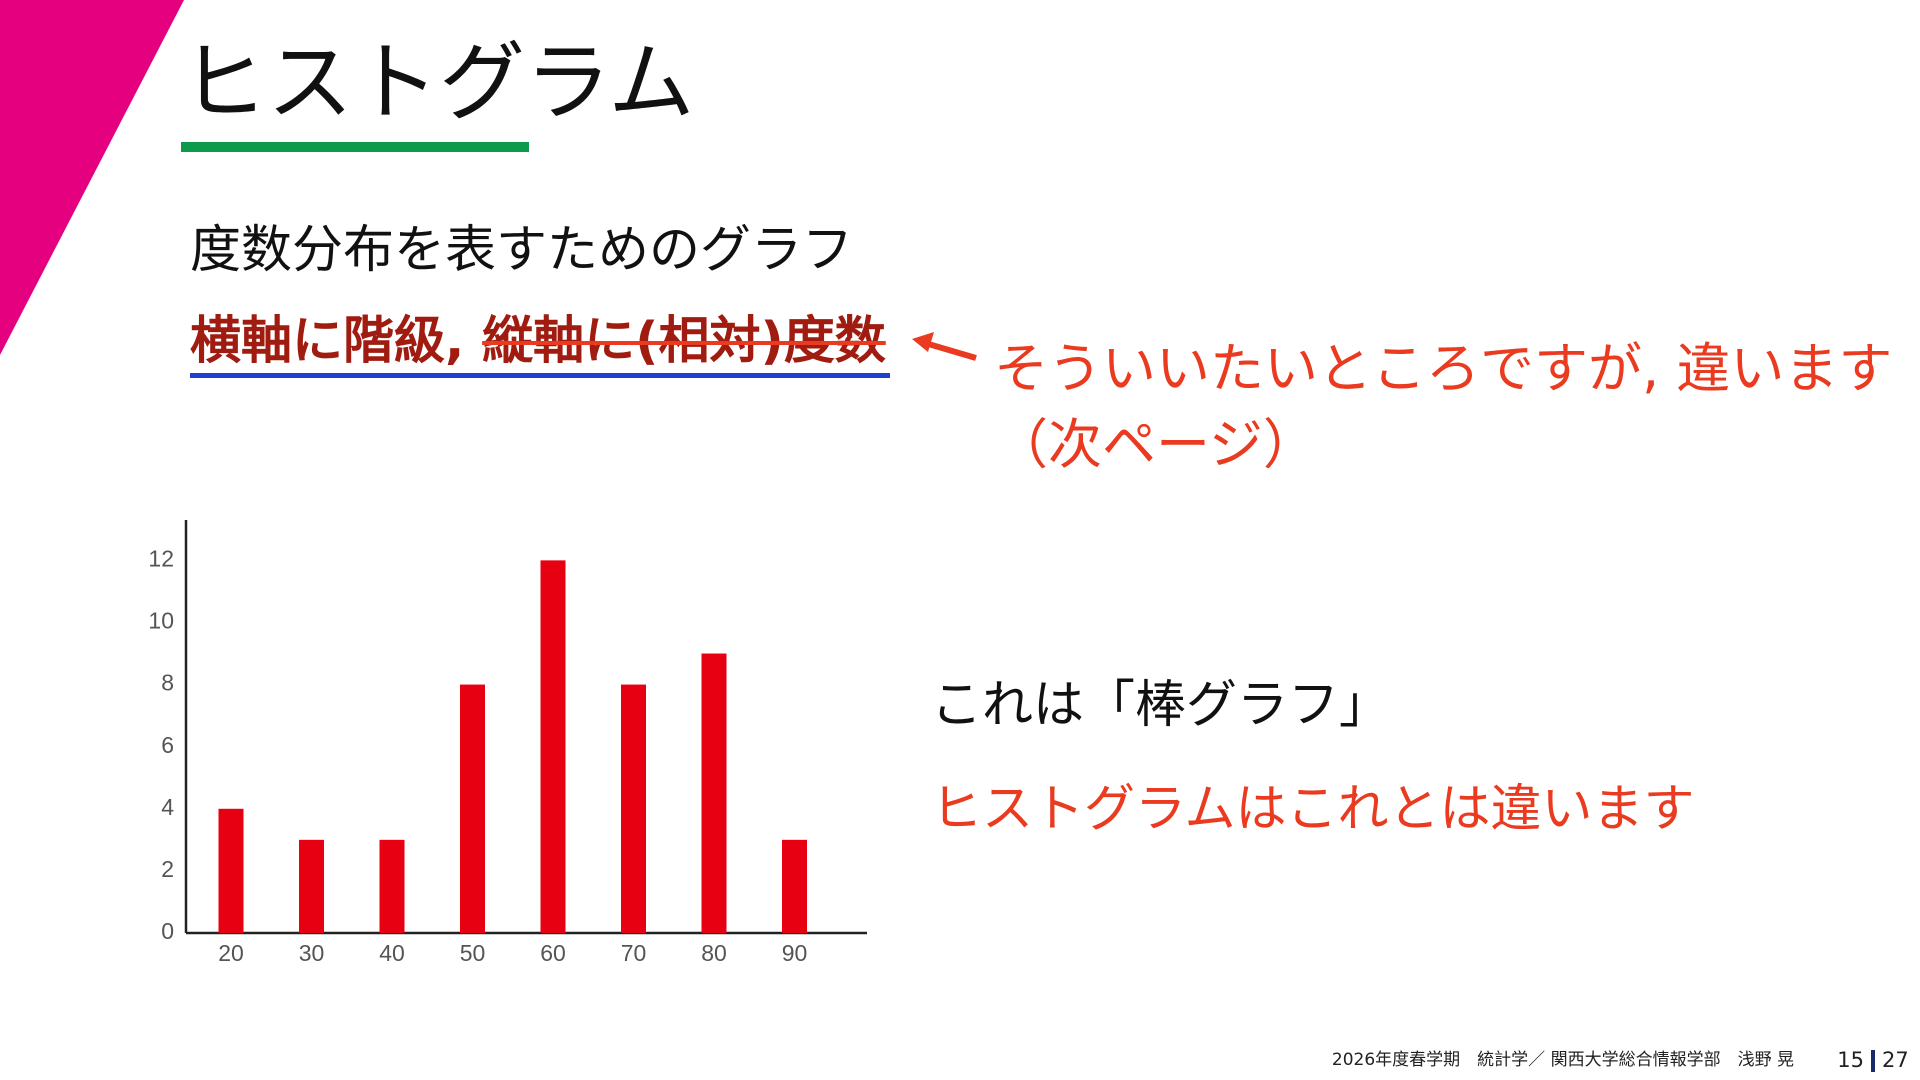 Image resolution: width=1920 pixels, height=1080 pixels. Describe the element at coordinates (336, 341) in the screenshot. I see `text: 横軸に階級,` at that location.